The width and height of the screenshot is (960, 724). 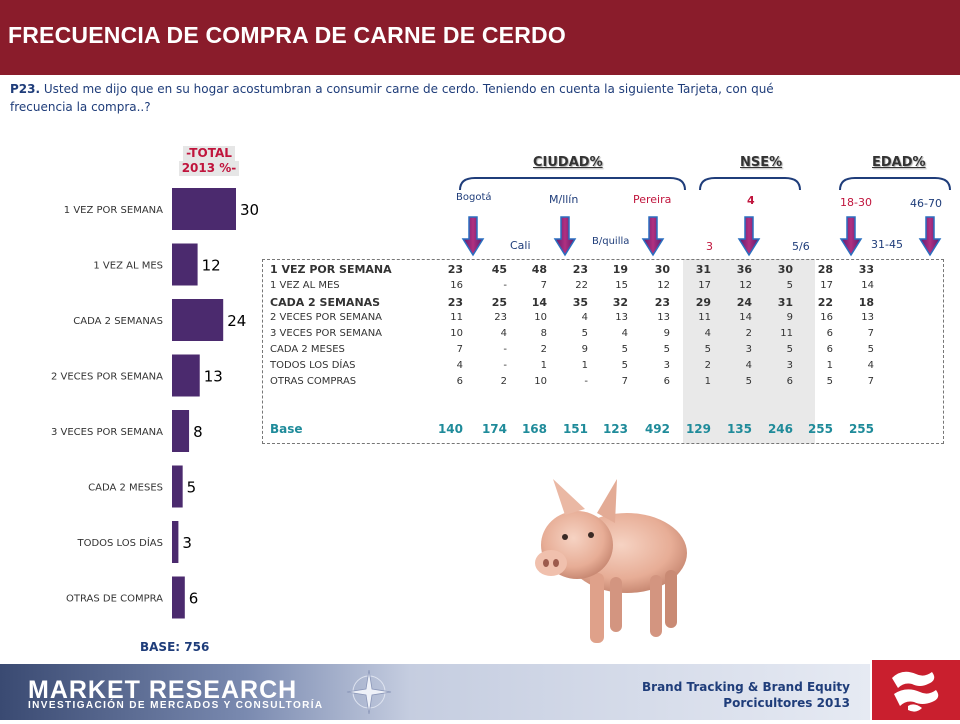 What do you see at coordinates (926, 203) in the screenshot?
I see `col-e4670: 46-70` at bounding box center [926, 203].